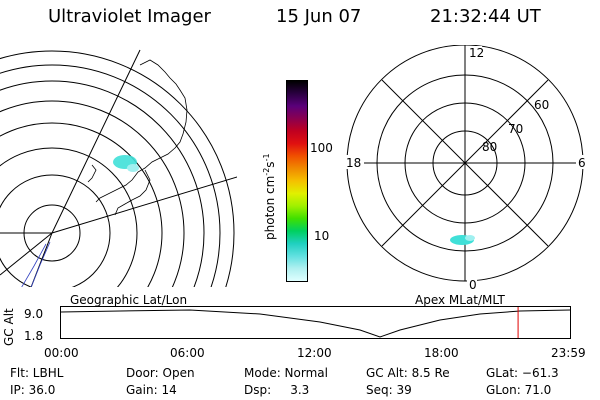 Image resolution: width=600 pixels, height=400 pixels. Describe the element at coordinates (321, 148) in the screenshot. I see `colorbar-tick-100: 100` at that location.